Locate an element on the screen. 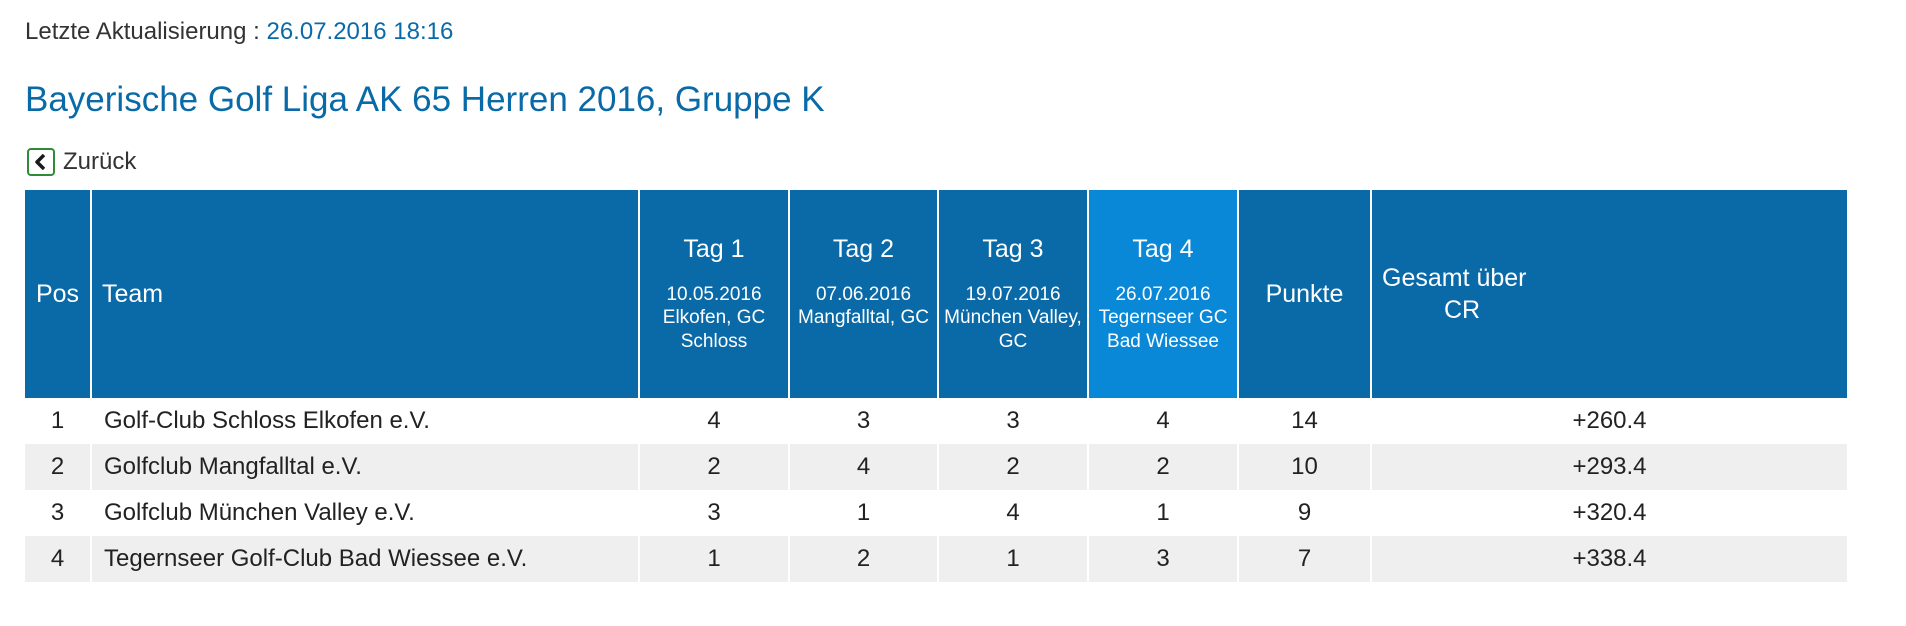 The height and width of the screenshot is (626, 1906). cell-tag-4: 2 is located at coordinates (1163, 467).